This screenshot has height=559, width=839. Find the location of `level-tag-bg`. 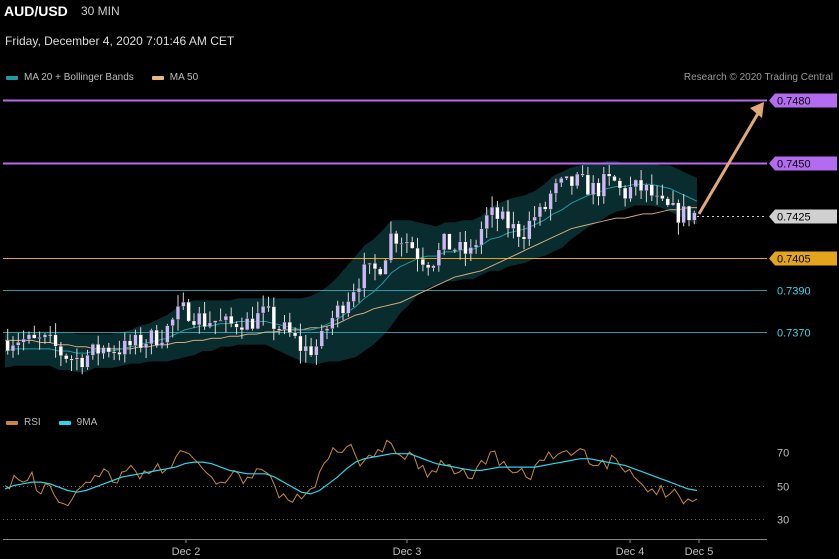

level-tag-bg is located at coordinates (803, 258).